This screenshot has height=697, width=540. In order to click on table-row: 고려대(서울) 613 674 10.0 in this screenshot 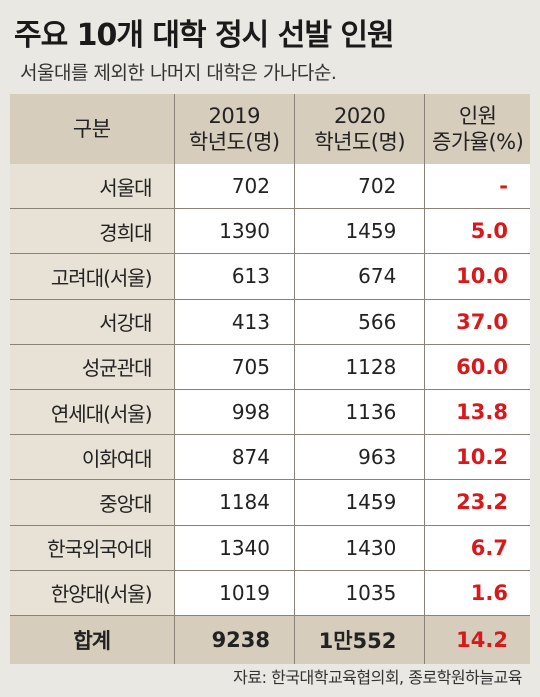, I will do `click(270, 276)`.